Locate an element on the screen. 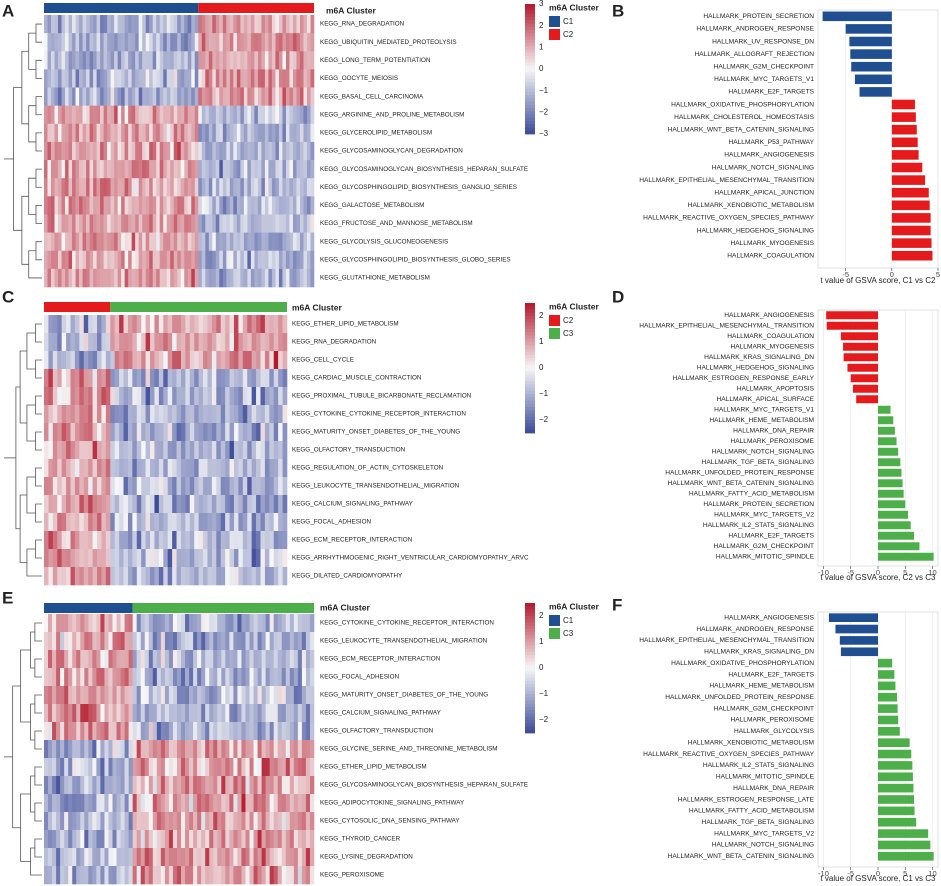  group-legend-title: m6A Cluster is located at coordinates (574, 606).